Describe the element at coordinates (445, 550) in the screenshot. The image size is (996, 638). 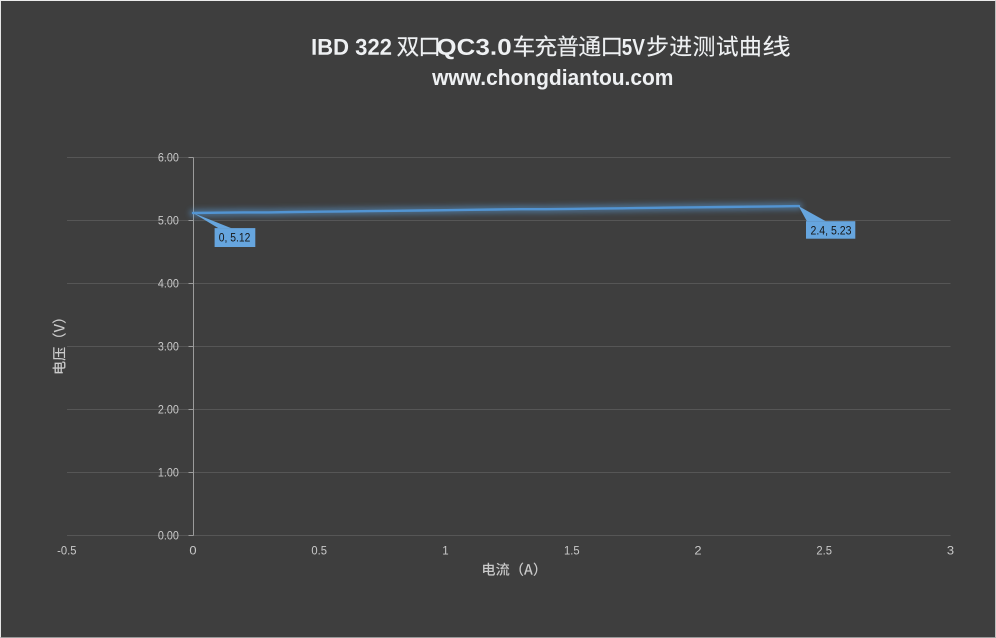
I see `svg-text: 1` at that location.